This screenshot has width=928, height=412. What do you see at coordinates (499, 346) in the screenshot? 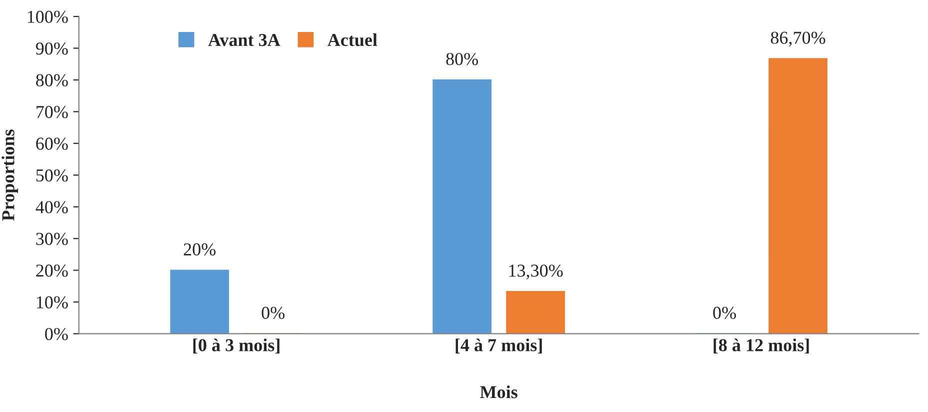
I see `x-tick-label: [4 à 7 mois]` at bounding box center [499, 346].